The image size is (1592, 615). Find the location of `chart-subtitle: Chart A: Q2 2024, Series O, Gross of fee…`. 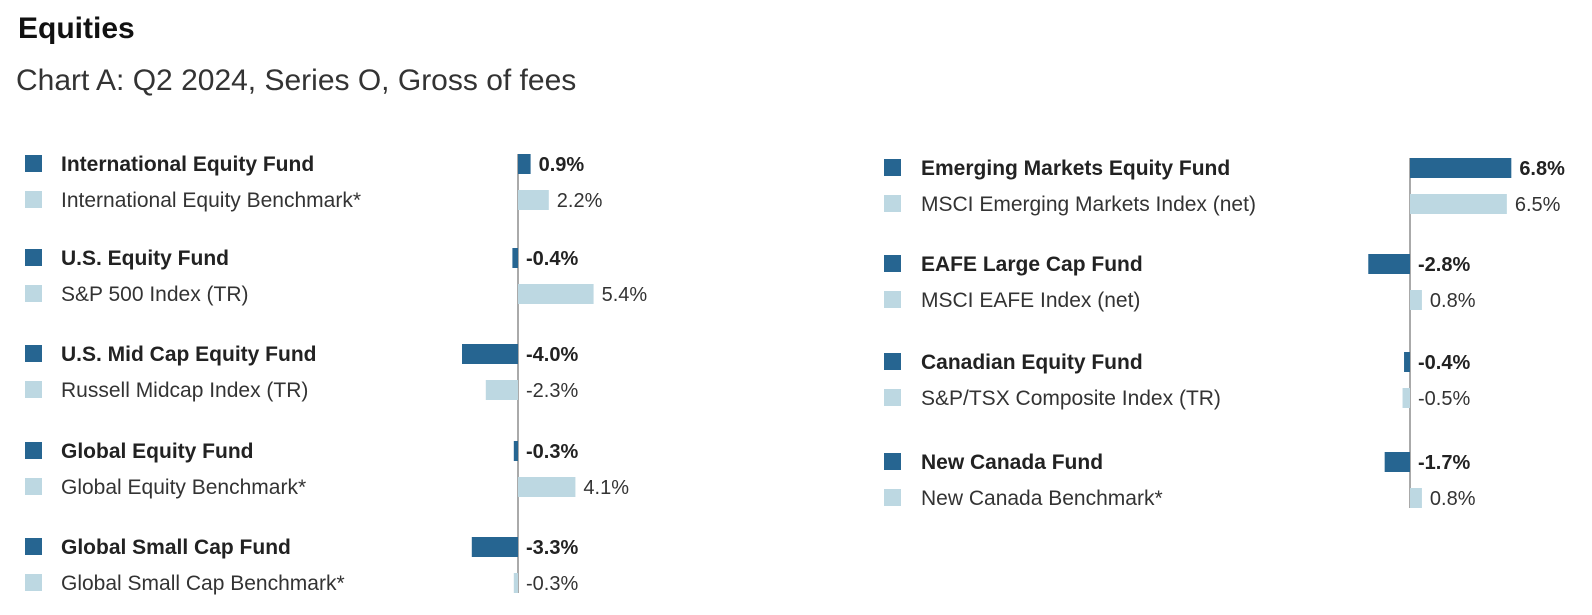

chart-subtitle: Chart A: Q2 2024, Series O, Gross of fee… is located at coordinates (296, 80).